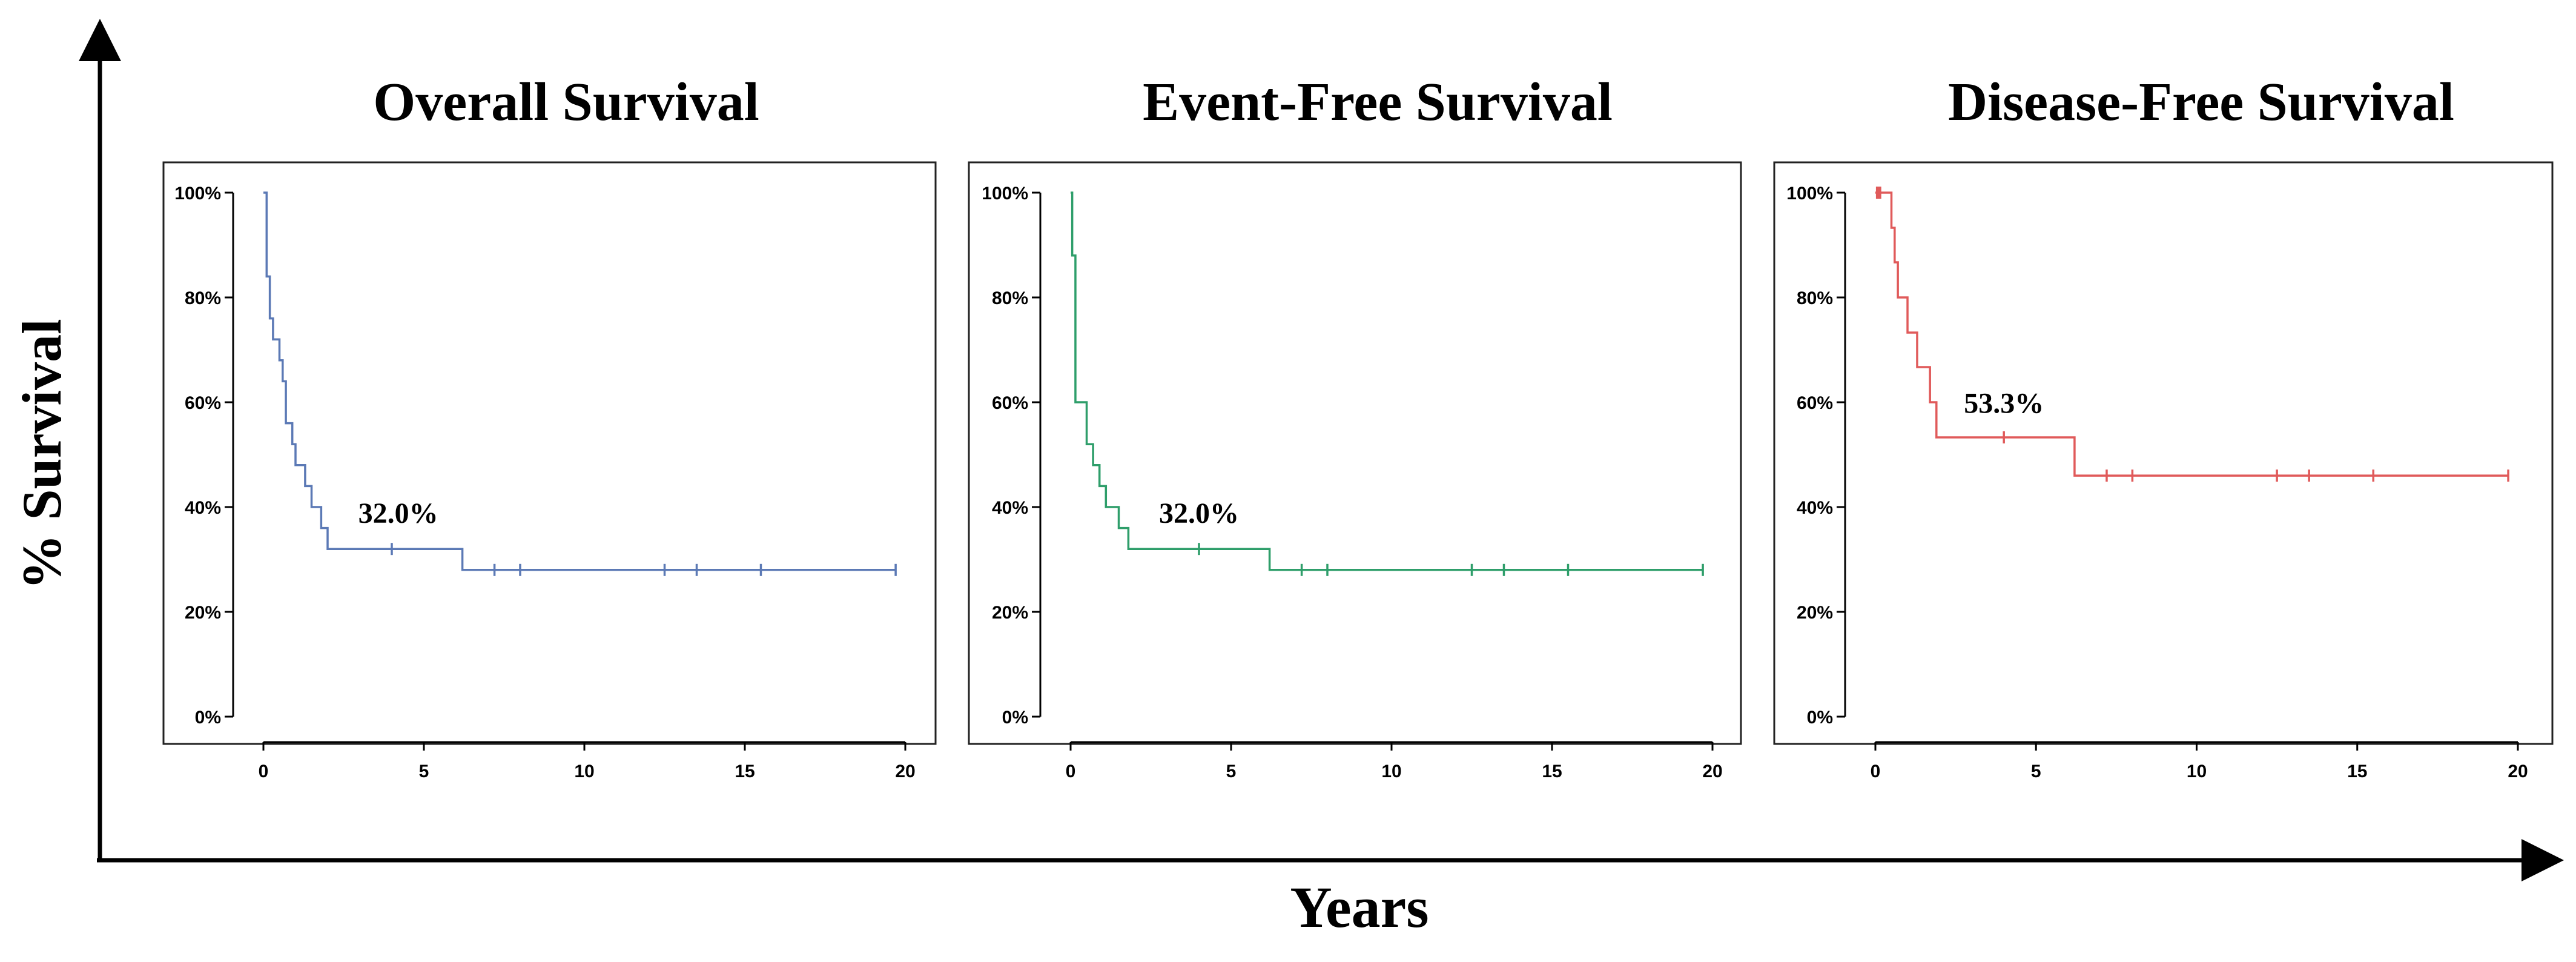 The height and width of the screenshot is (962, 2576). Describe the element at coordinates (1378, 102) in the screenshot. I see `panel-title: Event-Free Survival` at that location.